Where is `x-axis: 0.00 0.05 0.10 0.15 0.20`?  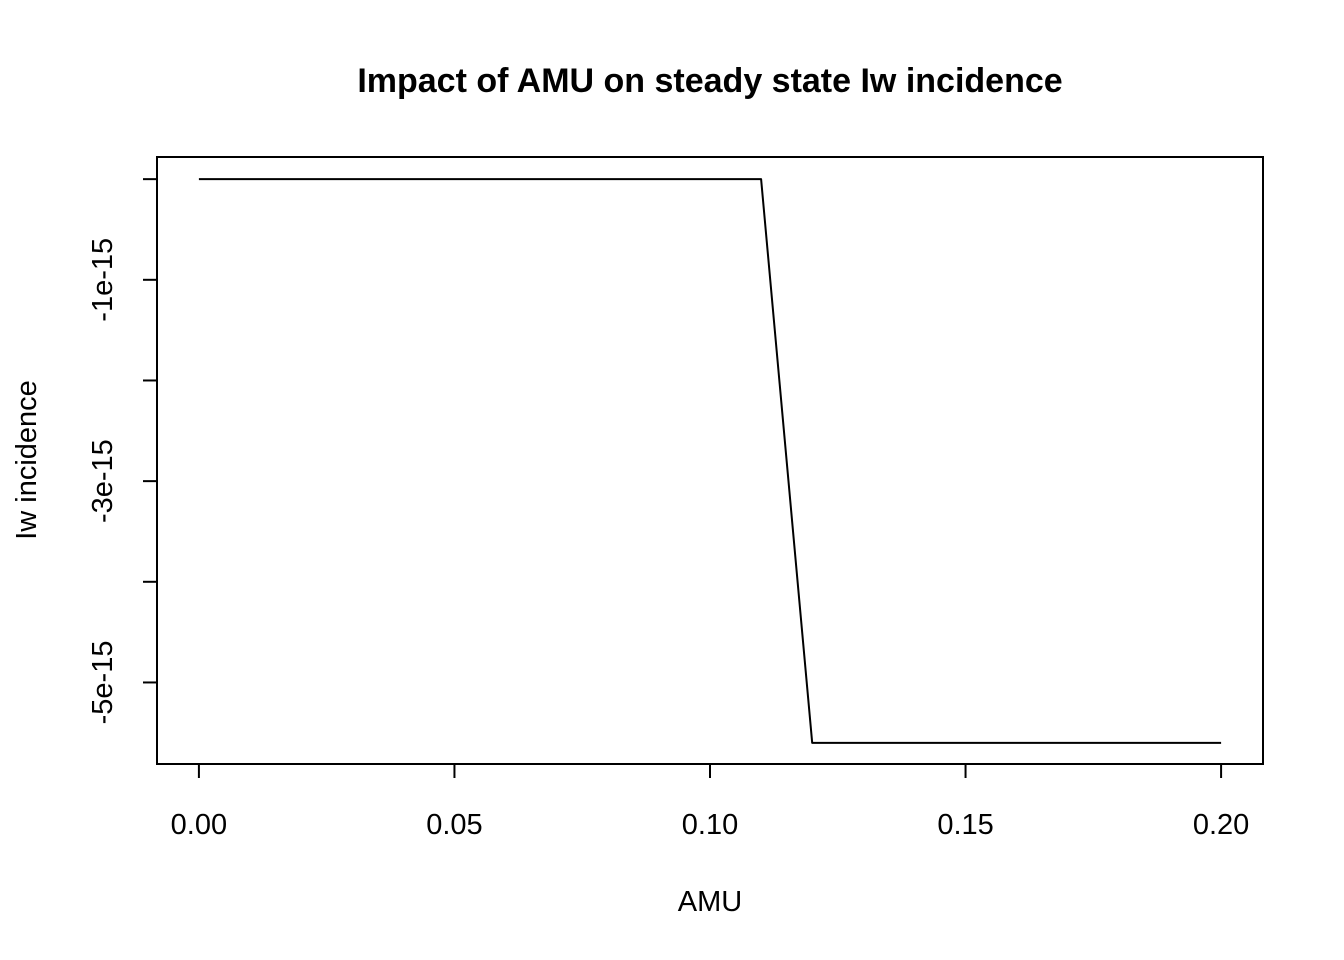 x-axis: 0.00 0.05 0.10 0.15 0.20 is located at coordinates (710, 802).